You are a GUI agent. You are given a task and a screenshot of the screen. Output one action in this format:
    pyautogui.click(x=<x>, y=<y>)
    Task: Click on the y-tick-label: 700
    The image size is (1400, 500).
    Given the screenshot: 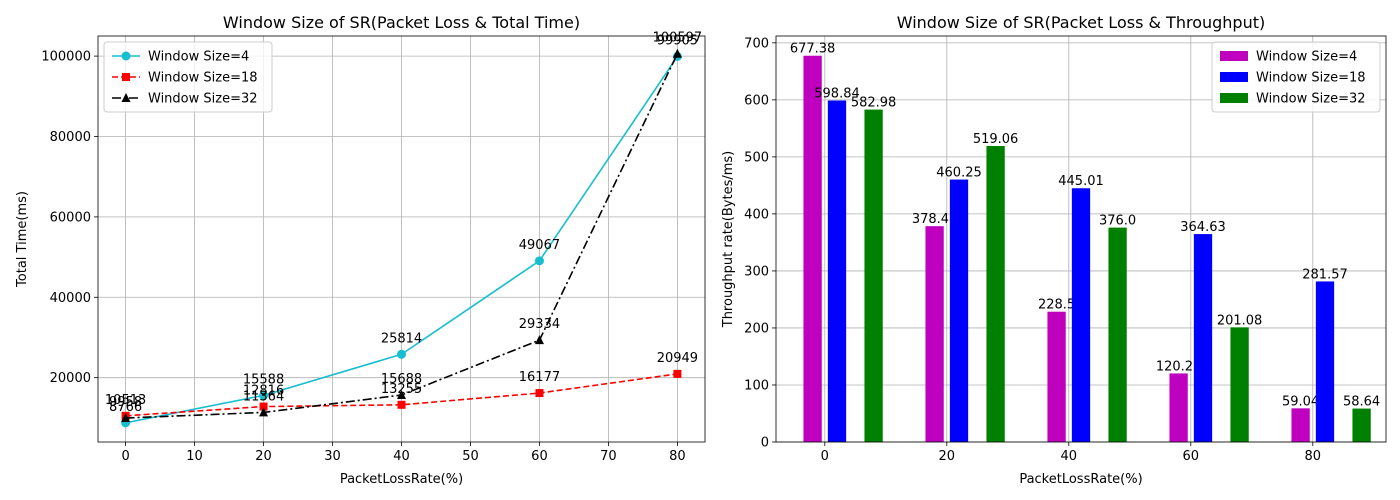 What is the action you would take?
    pyautogui.click(x=756, y=43)
    